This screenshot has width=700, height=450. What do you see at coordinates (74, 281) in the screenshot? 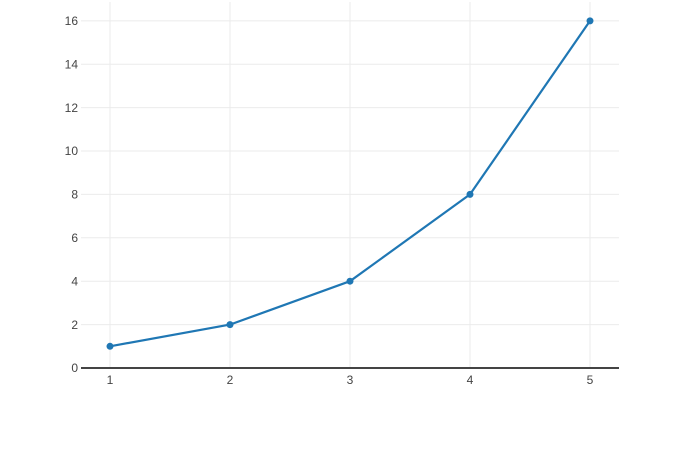
I see `y-tick-label: 4` at bounding box center [74, 281].